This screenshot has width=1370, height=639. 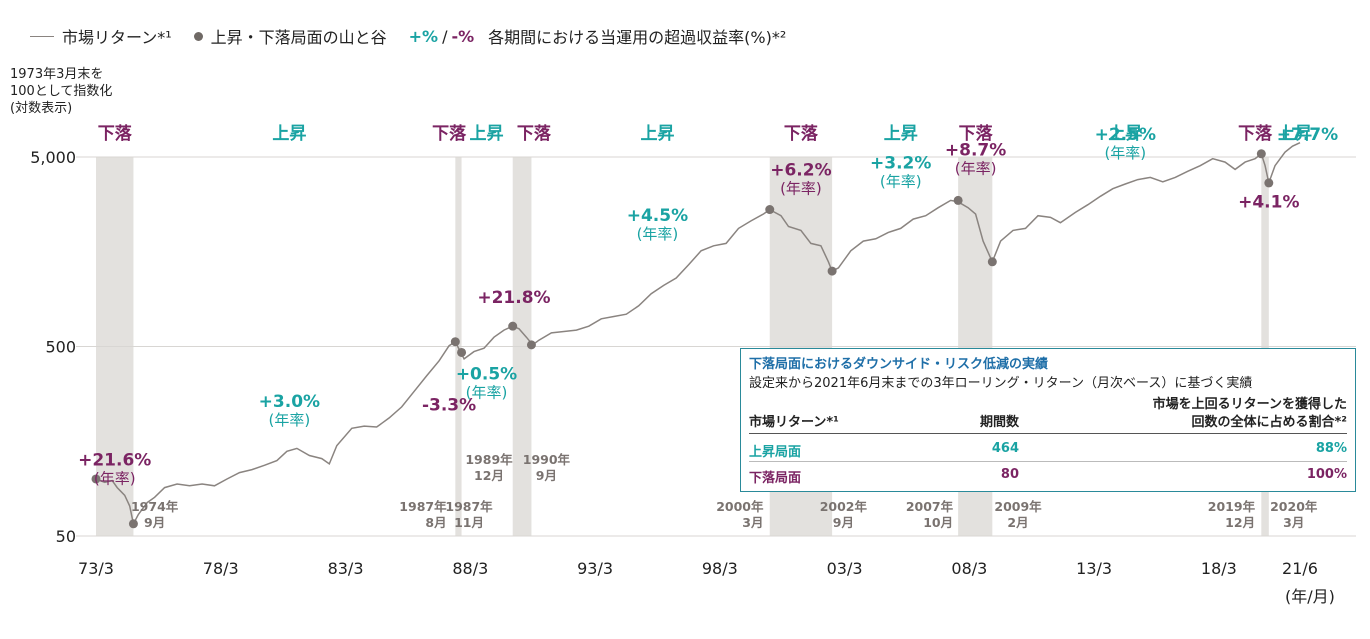 What do you see at coordinates (845, 568) in the screenshot?
I see `x-tick-label-6: 03/3` at bounding box center [845, 568].